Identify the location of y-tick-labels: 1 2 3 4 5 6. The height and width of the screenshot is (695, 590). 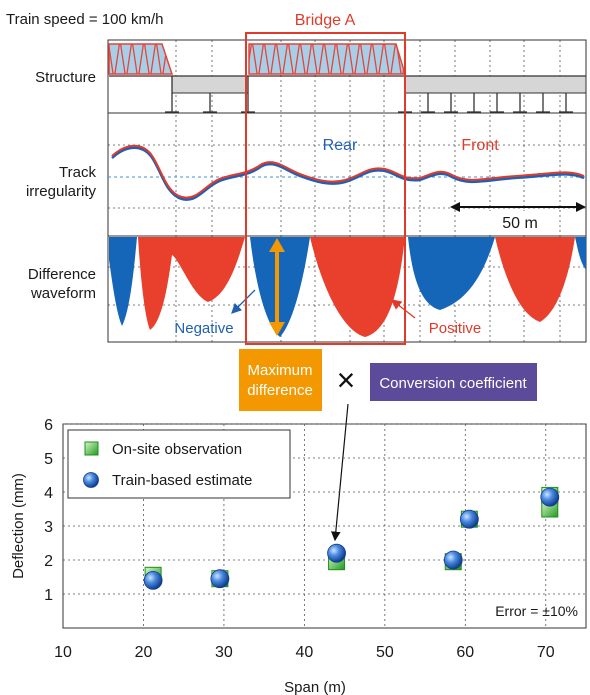
(48, 510).